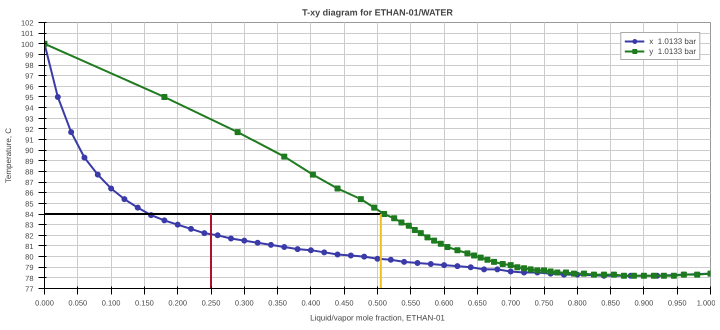  Describe the element at coordinates (378, 318) in the screenshot. I see `x-axis-title: Liquid/vapor mole fraction, ETHAN-01` at that location.